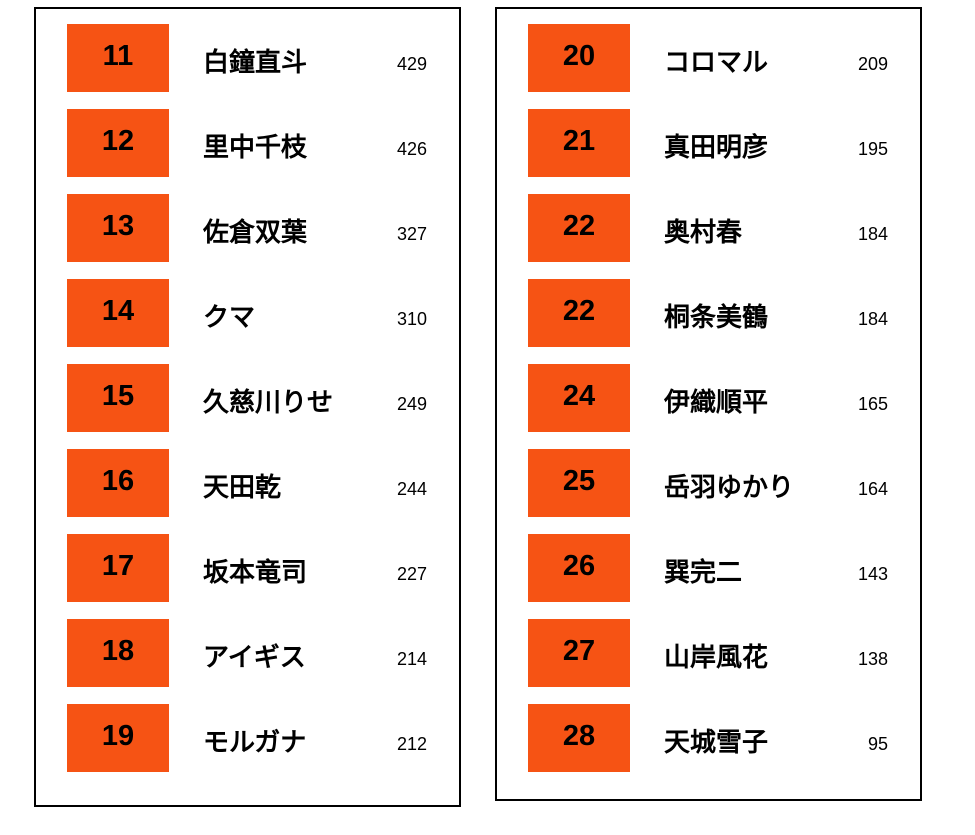 This screenshot has height=835, width=975. I want to click on rank-badge: 17, so click(118, 568).